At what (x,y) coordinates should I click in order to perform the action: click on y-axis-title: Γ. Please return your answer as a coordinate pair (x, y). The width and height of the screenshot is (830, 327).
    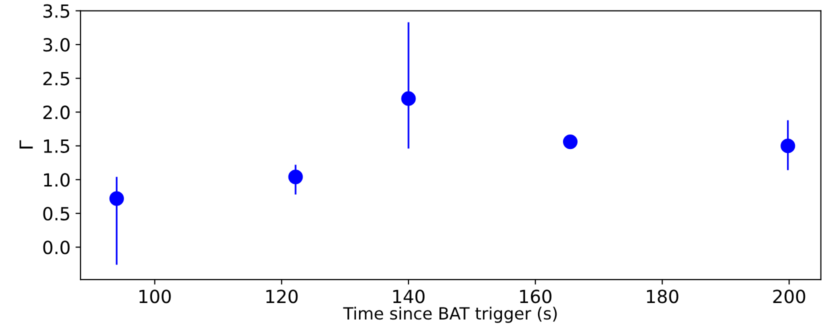
    Looking at the image, I should click on (26, 144).